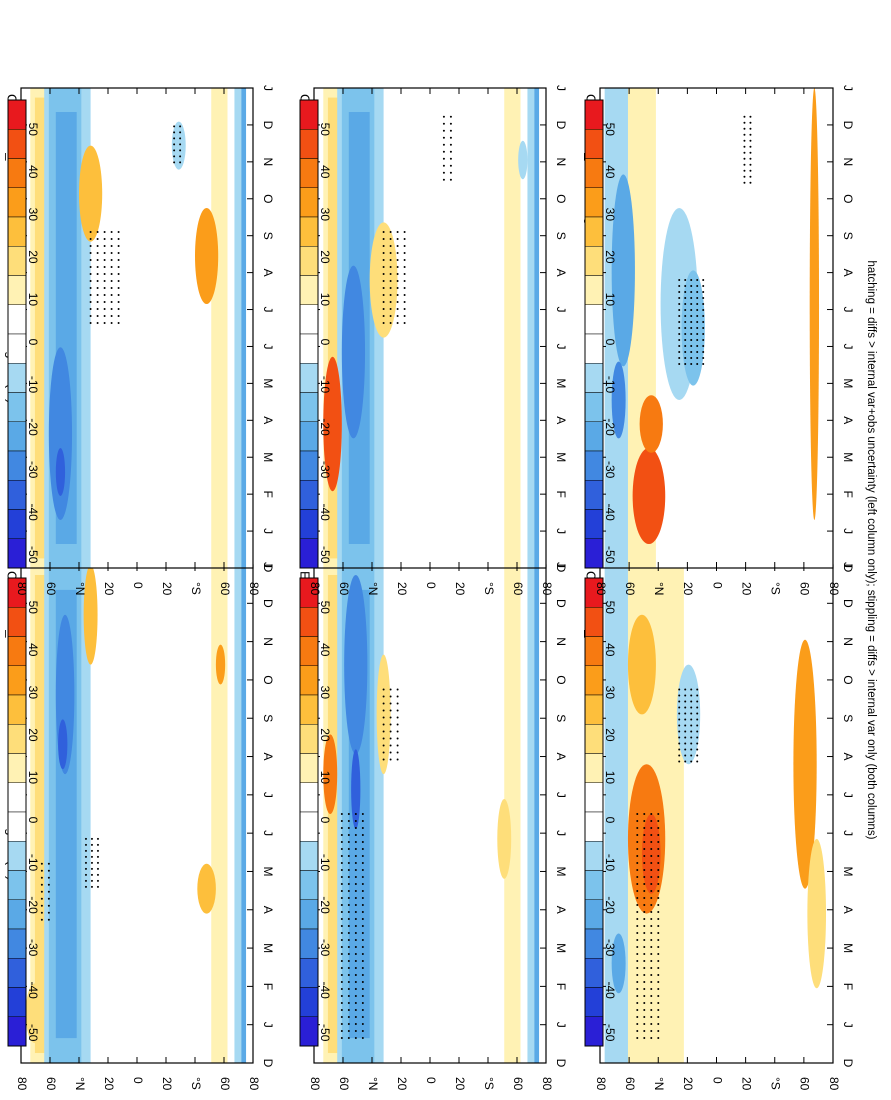 The image size is (891, 1100). Describe the element at coordinates (651, 424) in the screenshot. I see `contour-fill` at that location.